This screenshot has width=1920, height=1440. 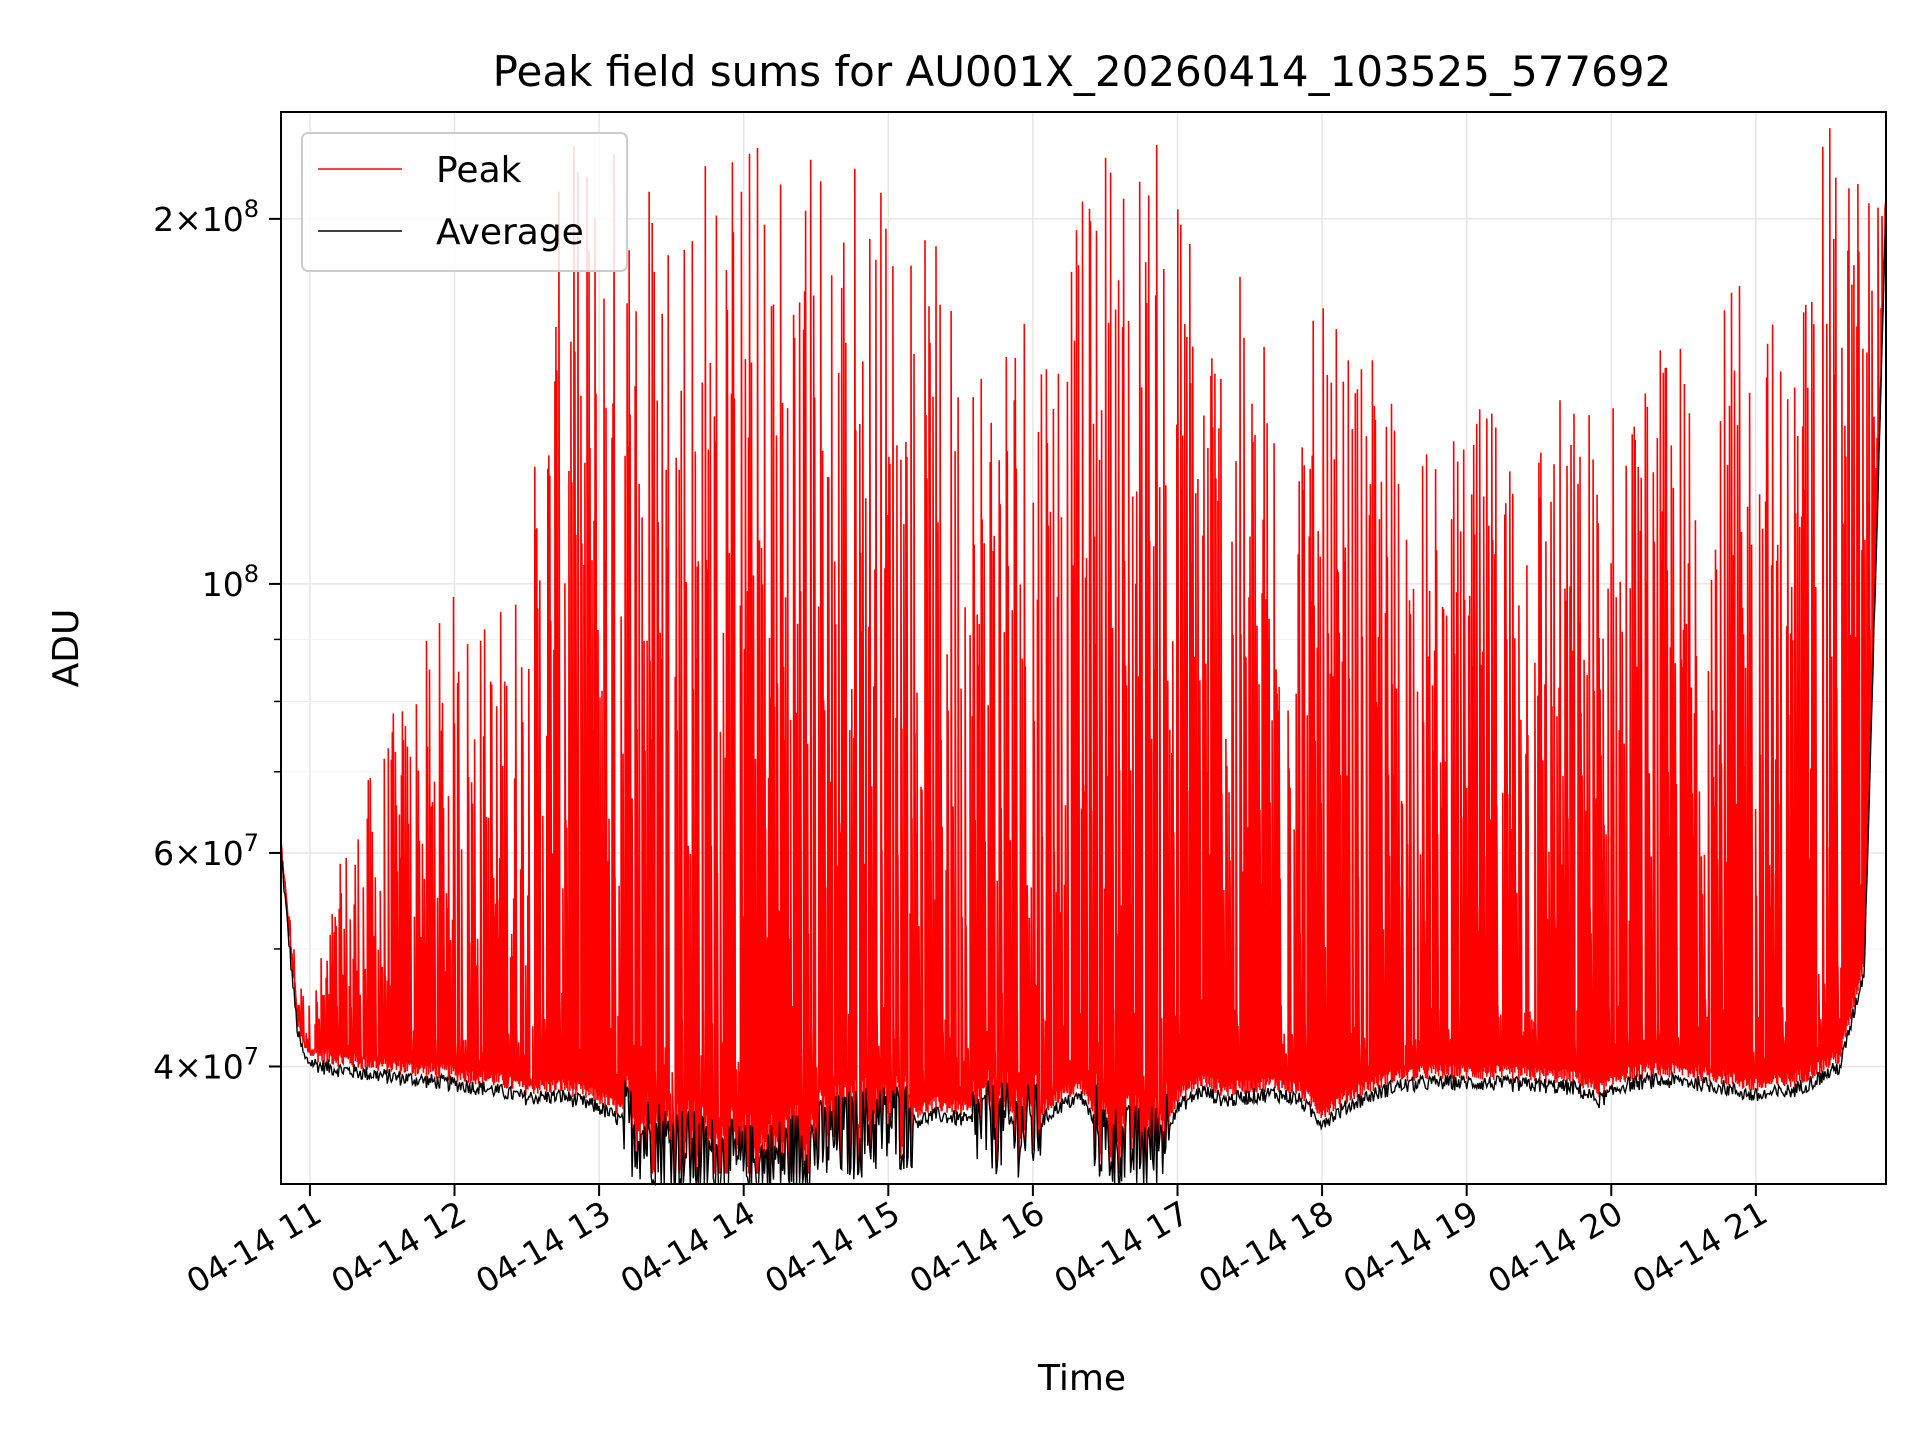 I want to click on legend-box, so click(x=464, y=202).